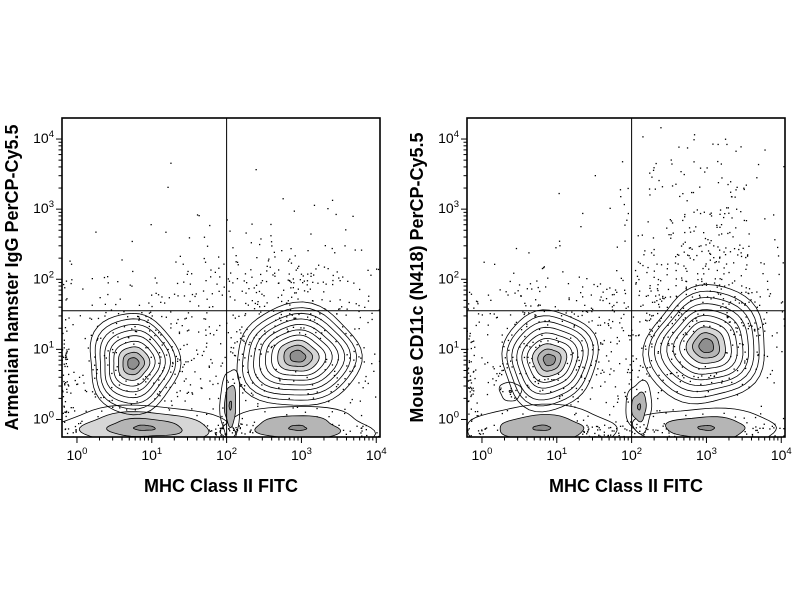  I want to click on y-axis-label: Armenian hamster IgG PerCP-Cy5.5, so click(12, 277).